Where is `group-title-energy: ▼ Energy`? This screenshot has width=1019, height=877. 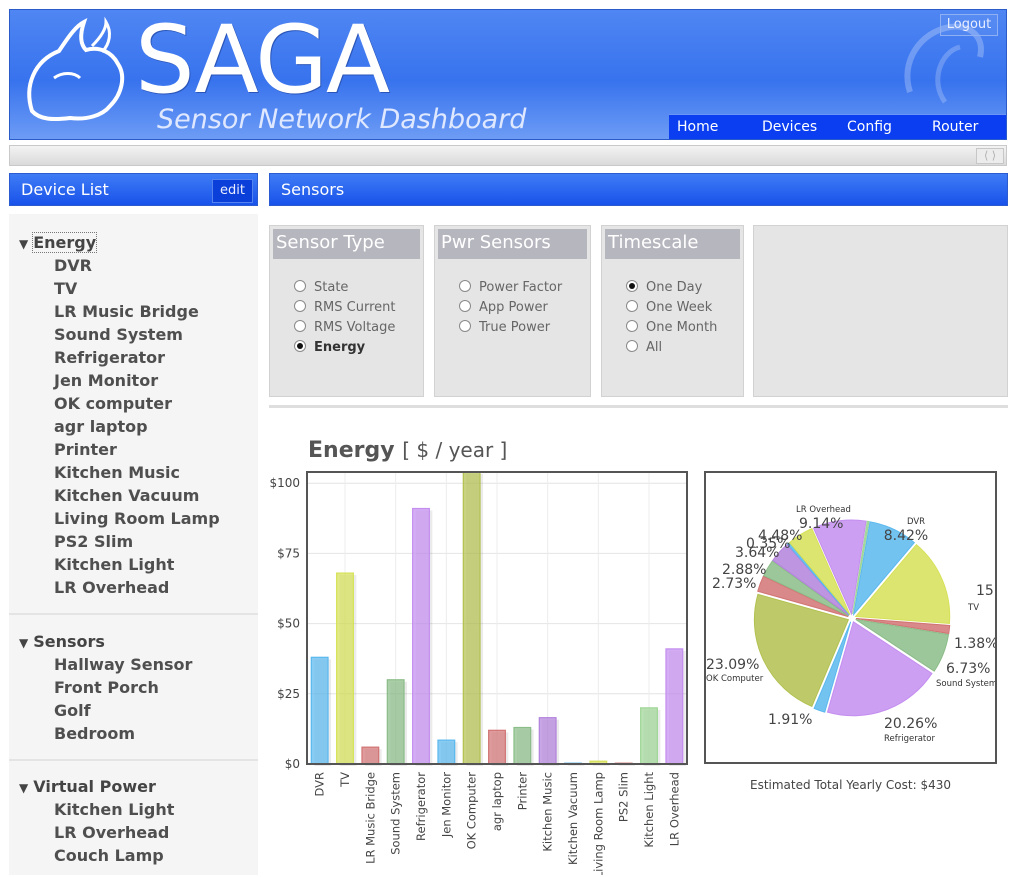
group-title-energy: ▼ Energy is located at coordinates (58, 242).